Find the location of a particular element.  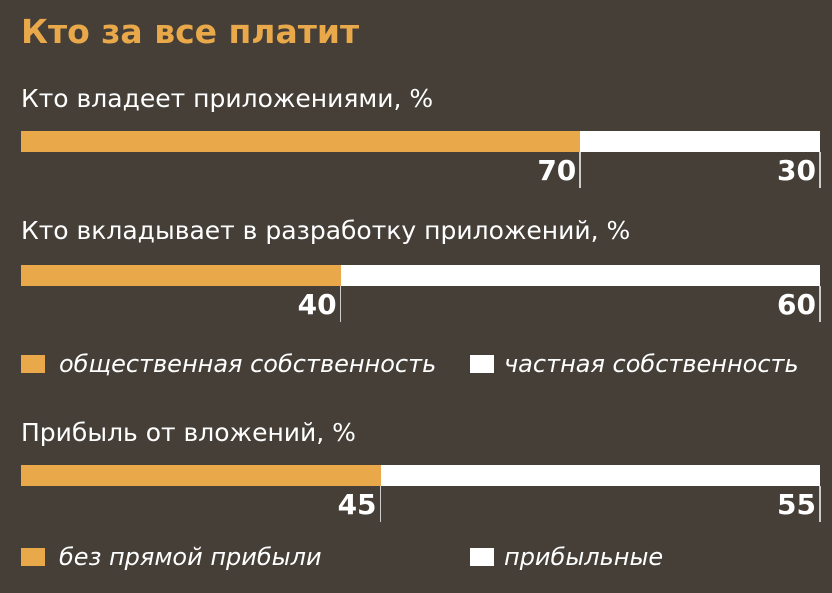

legend-label-private: частная собственность is located at coordinates (651, 364).